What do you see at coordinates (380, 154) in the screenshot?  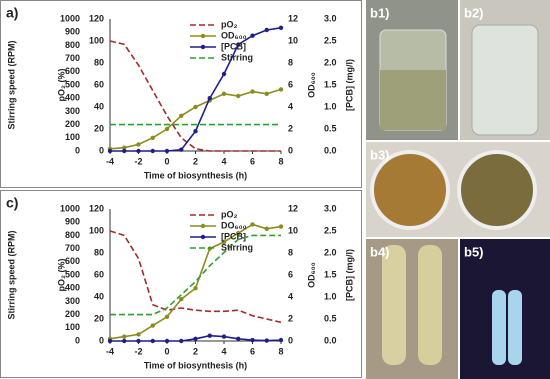 I see `photo-label: b3)` at bounding box center [380, 154].